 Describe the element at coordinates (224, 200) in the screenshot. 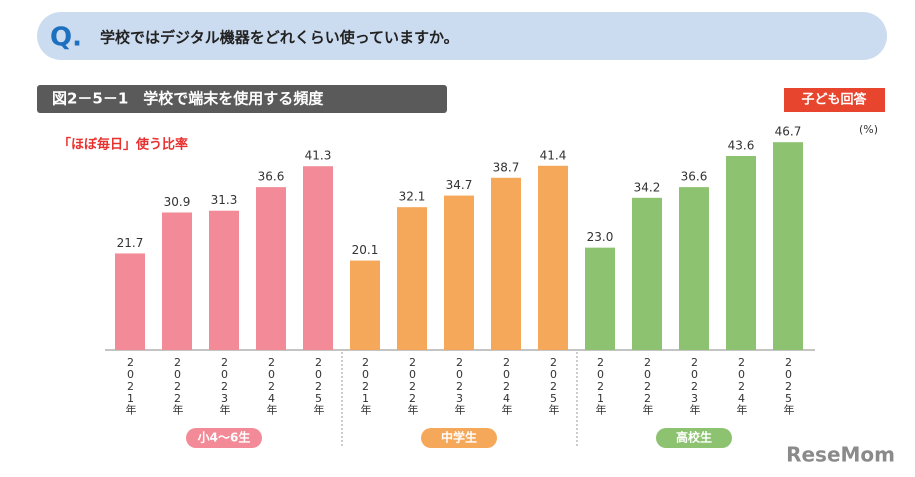

I see `value-label: 31.3` at that location.